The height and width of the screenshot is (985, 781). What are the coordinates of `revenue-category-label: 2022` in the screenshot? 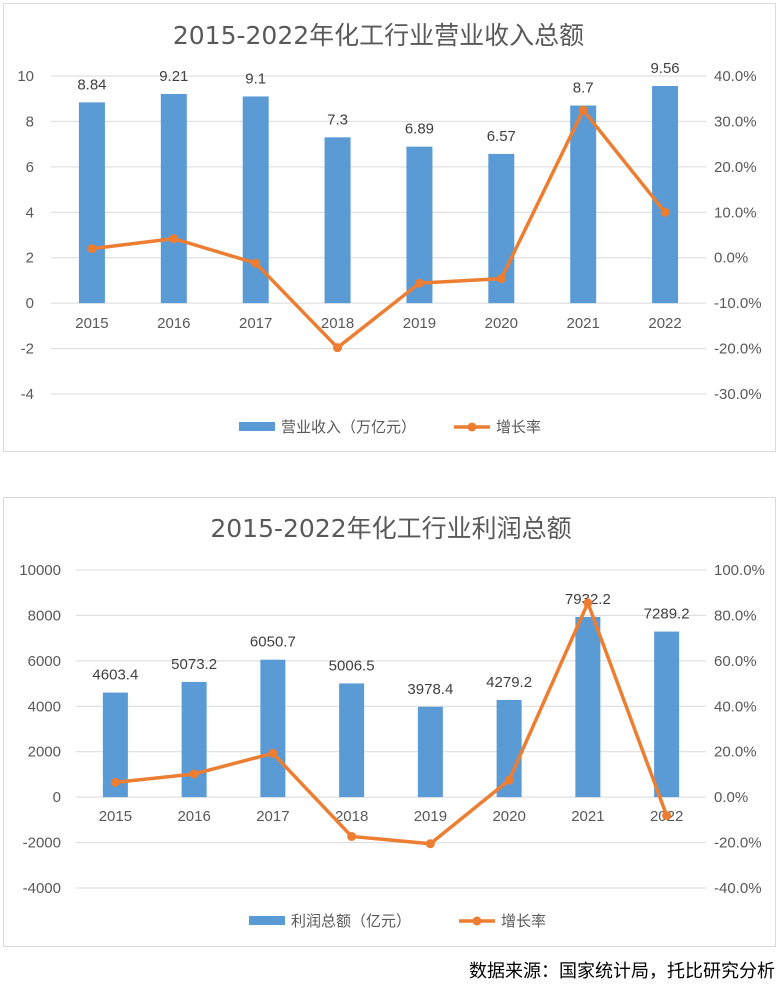 It's located at (664, 323).